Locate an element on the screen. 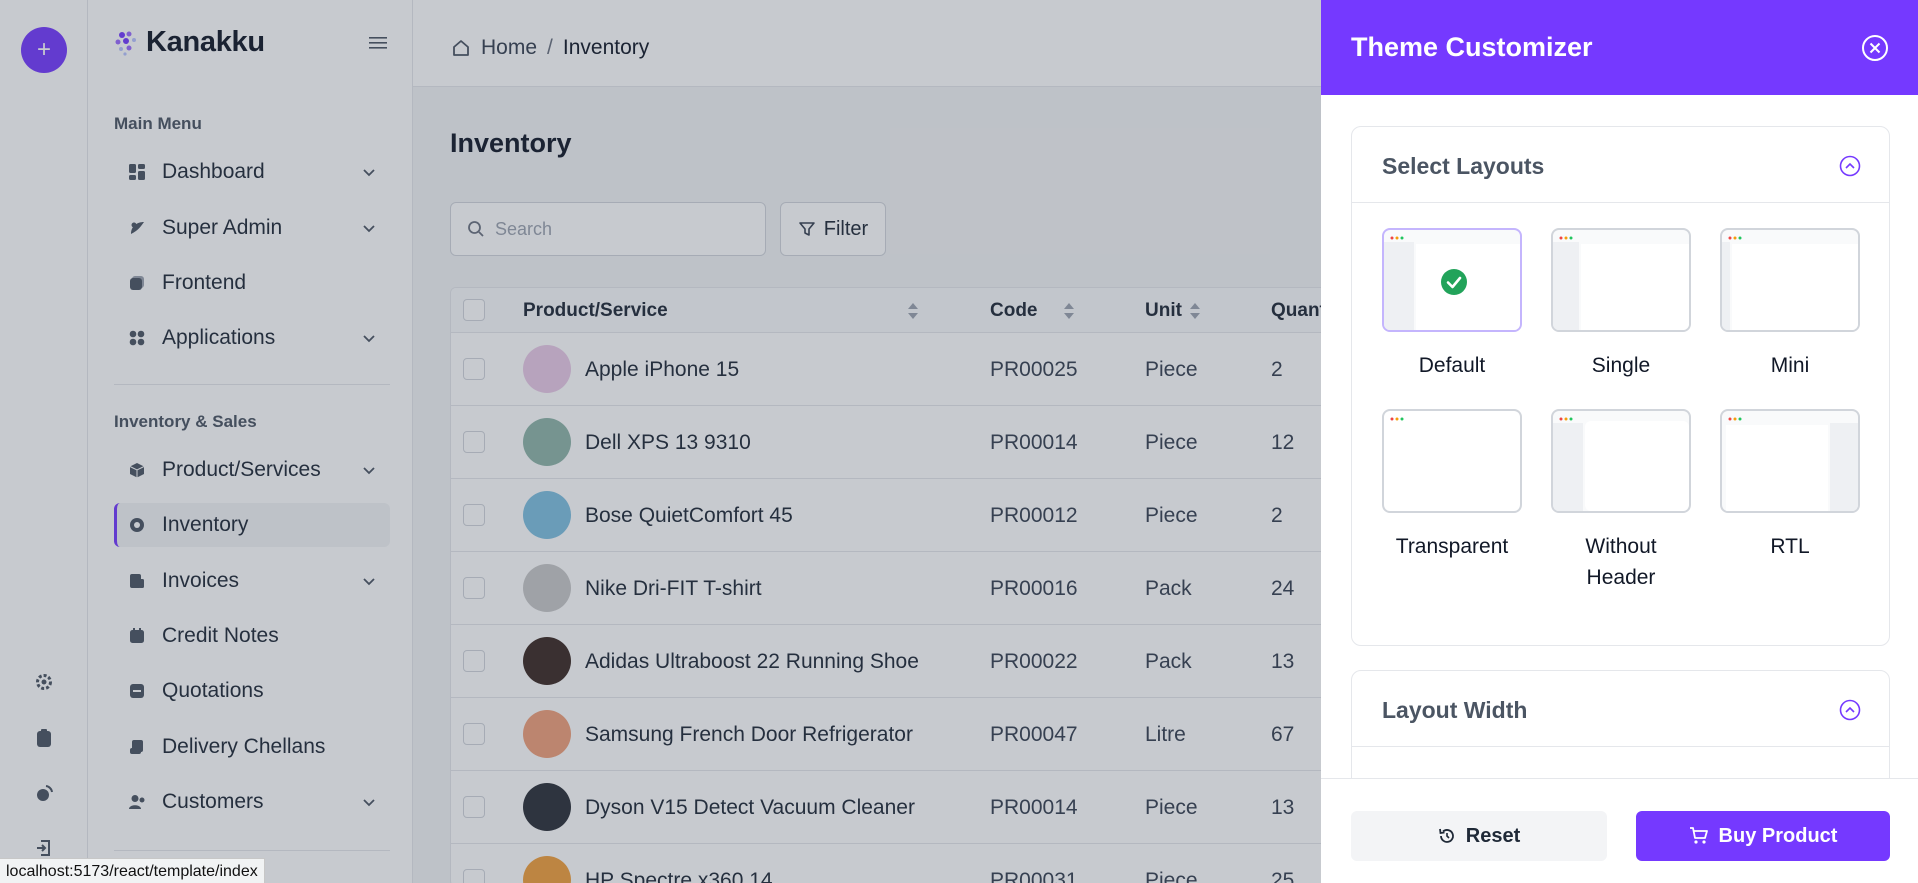  satellite-icon is located at coordinates (44, 794).